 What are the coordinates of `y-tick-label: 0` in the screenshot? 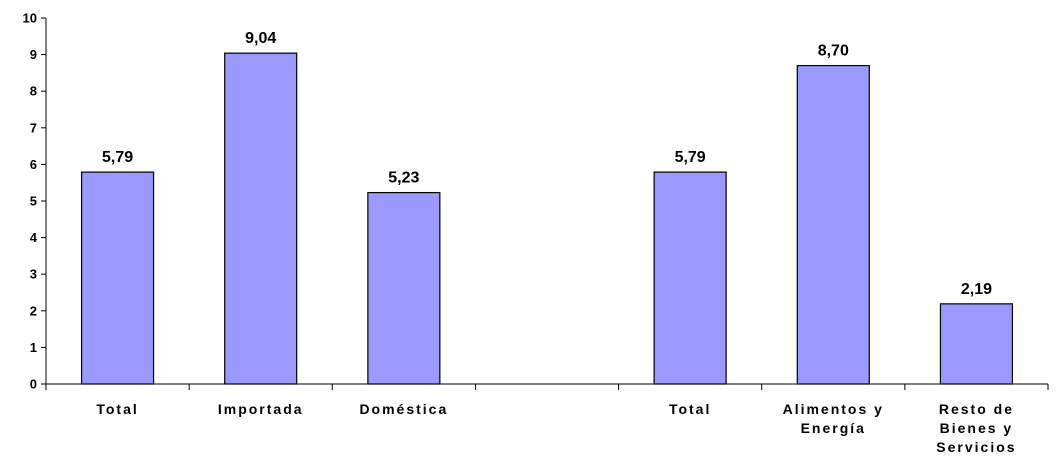 It's located at (33, 384).